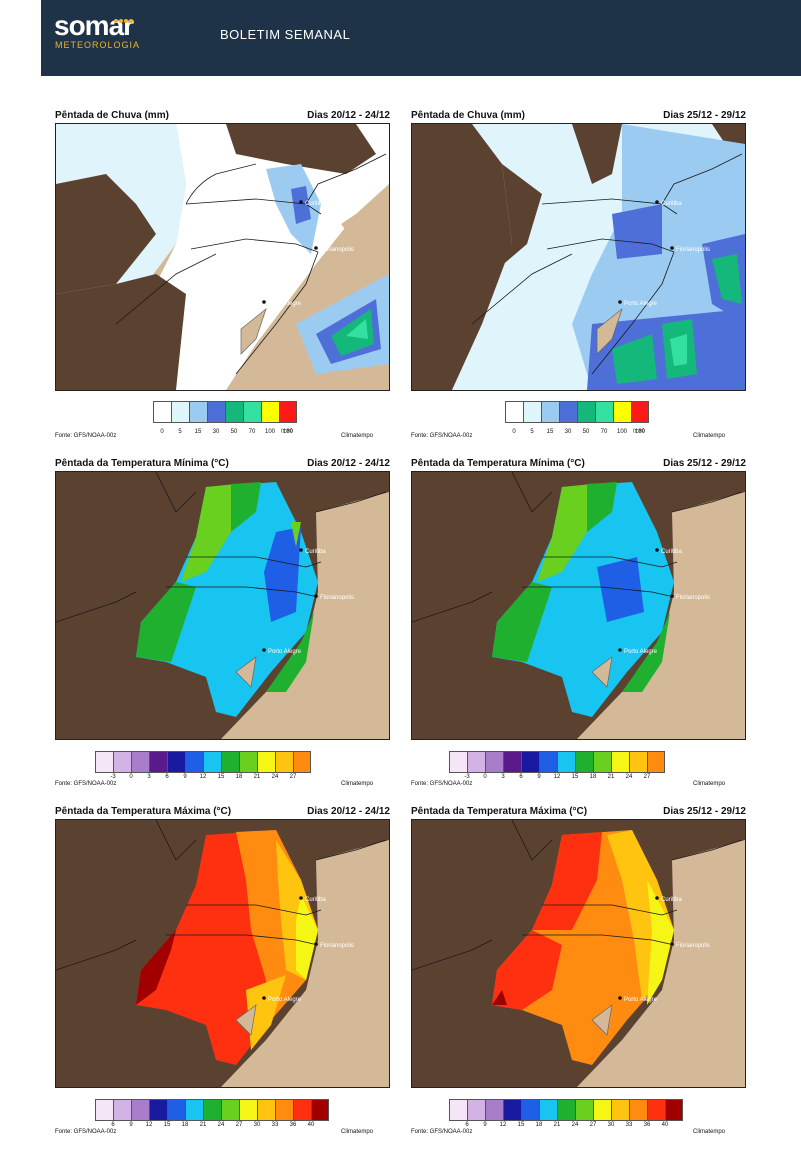 This screenshot has height=1165, width=801. Describe the element at coordinates (252, 432) in the screenshot. I see `legend-tick-label: 70` at that location.